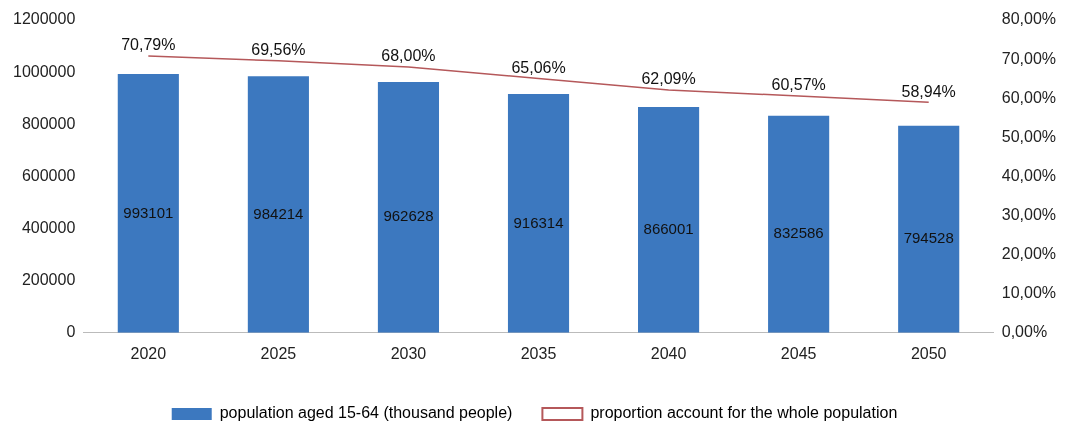 The height and width of the screenshot is (432, 1069). I want to click on data-label: 916314, so click(538, 222).